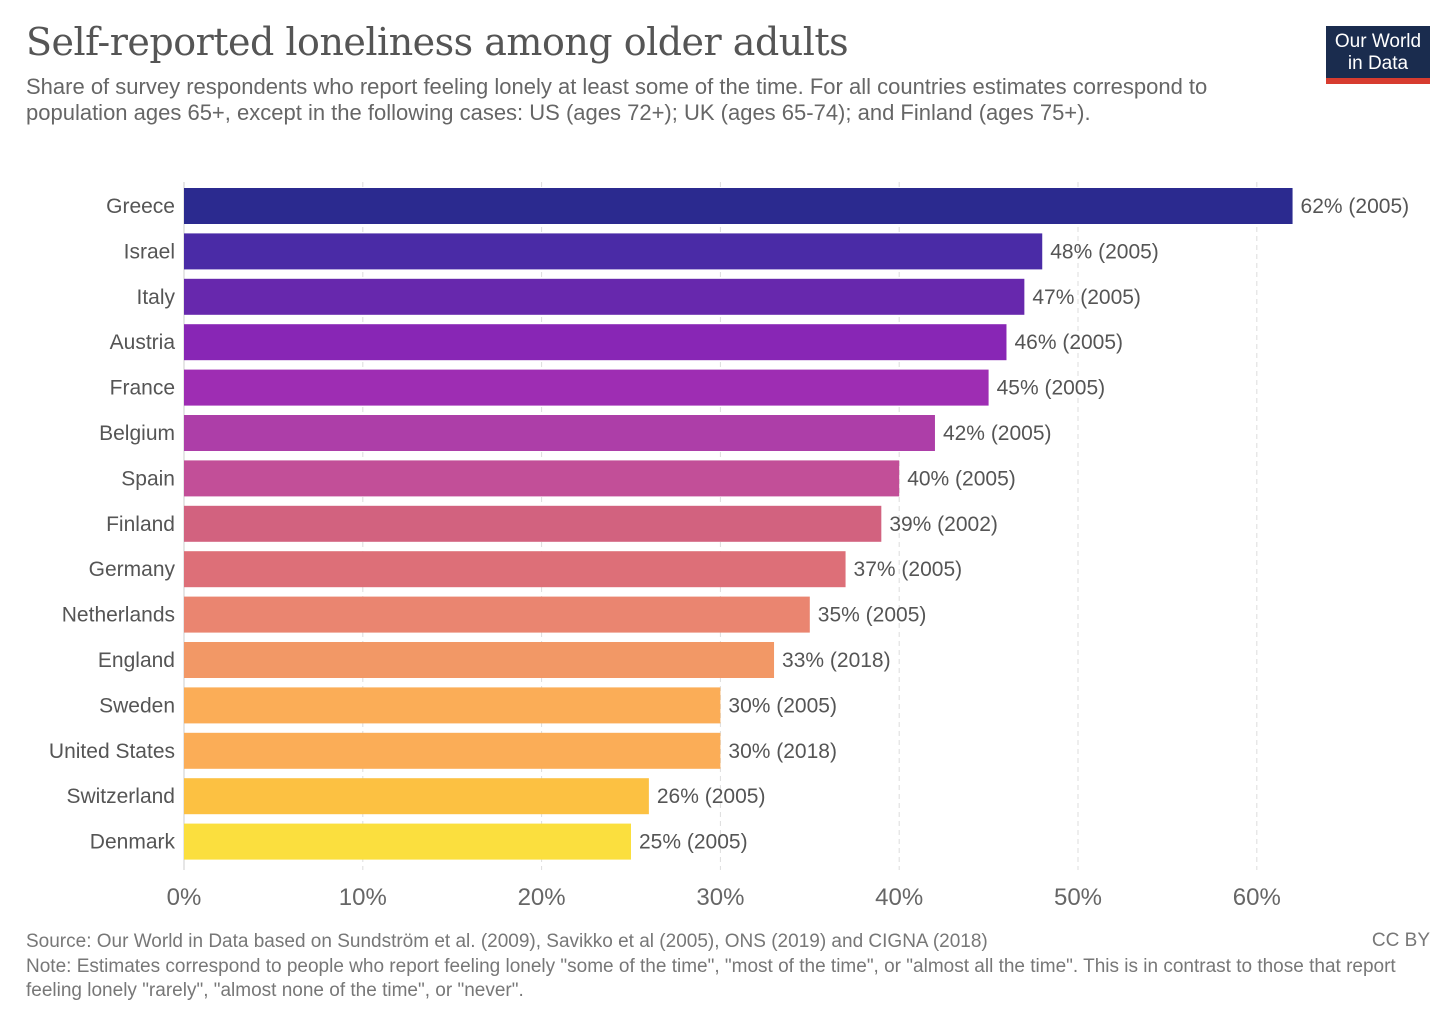  Describe the element at coordinates (416, 796) in the screenshot. I see `bar-switzerland` at that location.